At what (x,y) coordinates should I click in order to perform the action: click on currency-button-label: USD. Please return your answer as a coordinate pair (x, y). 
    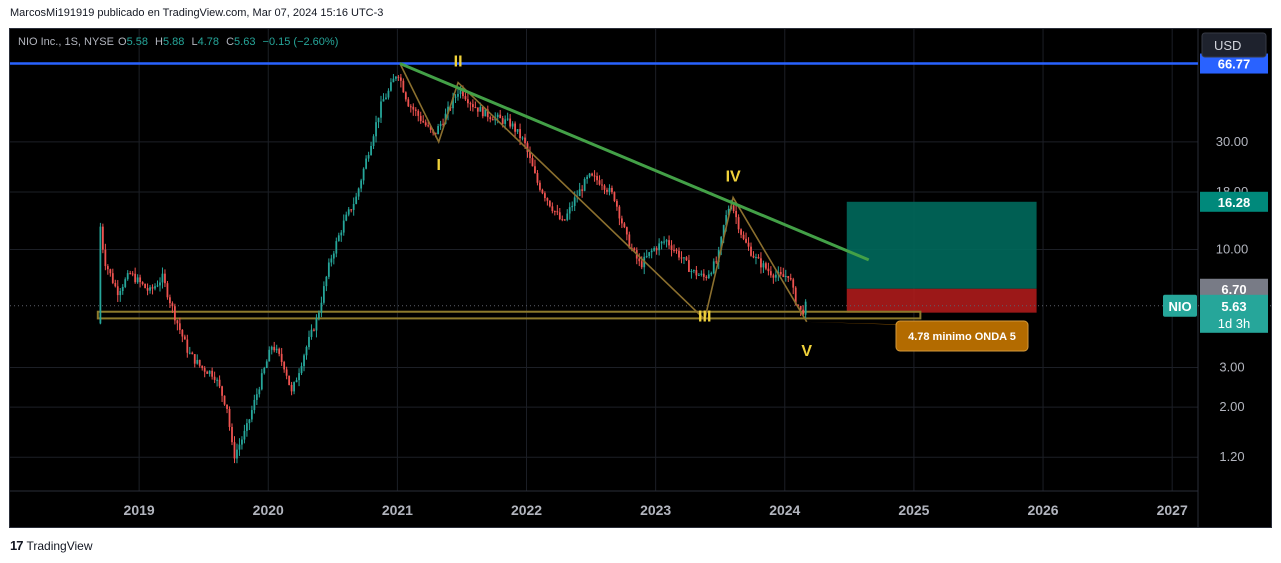
    Looking at the image, I should click on (1227, 45).